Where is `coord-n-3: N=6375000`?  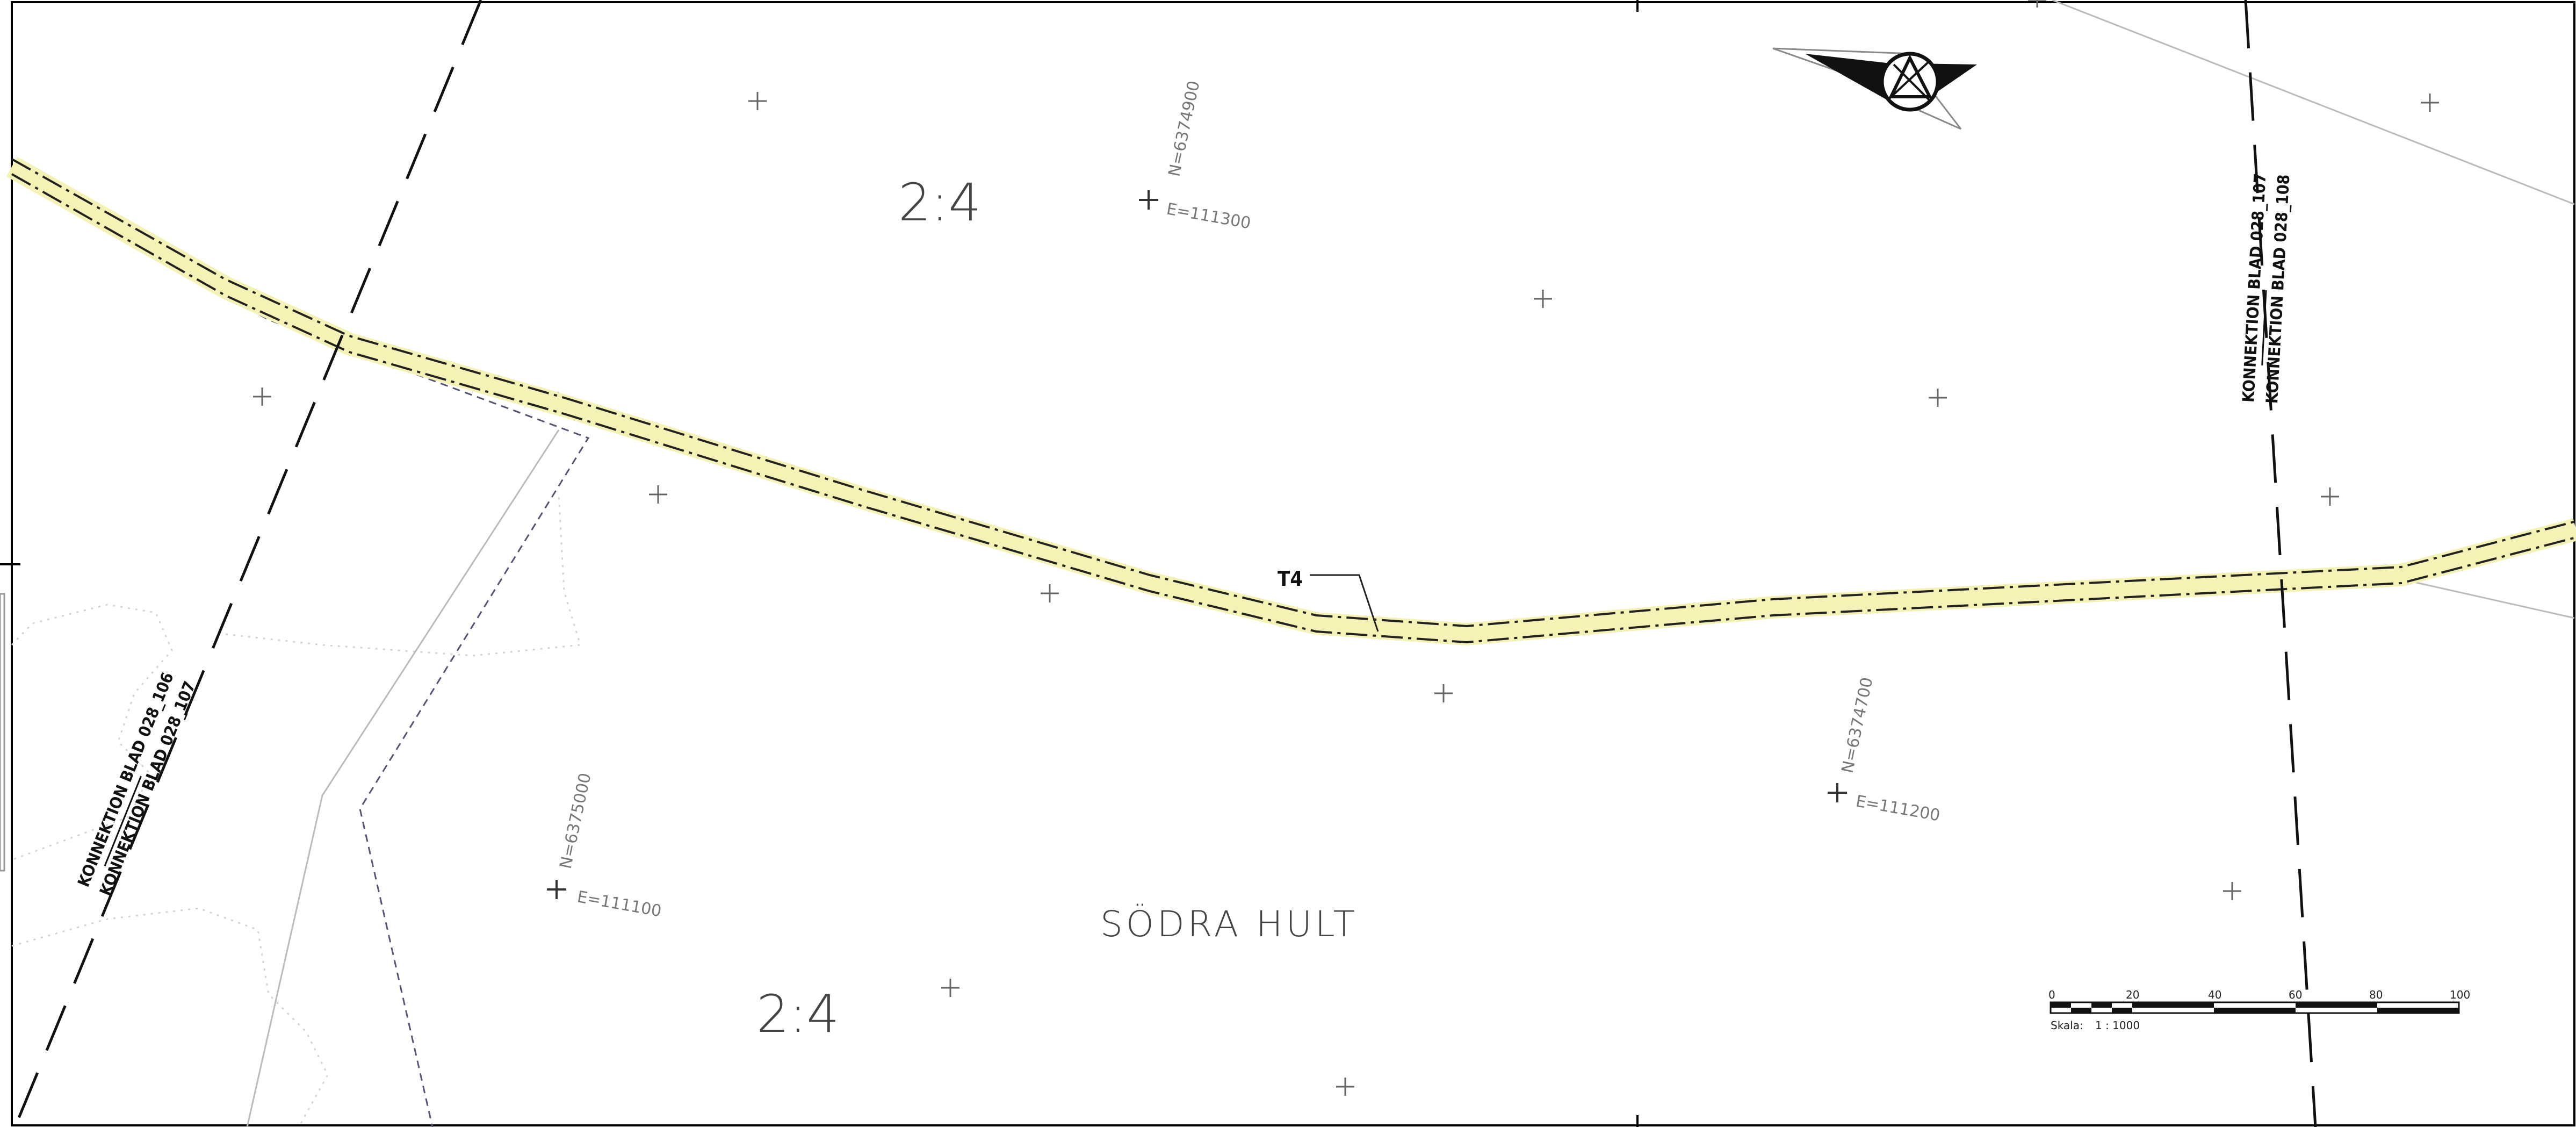 coord-n-3: N=6375000 is located at coordinates (576, 821).